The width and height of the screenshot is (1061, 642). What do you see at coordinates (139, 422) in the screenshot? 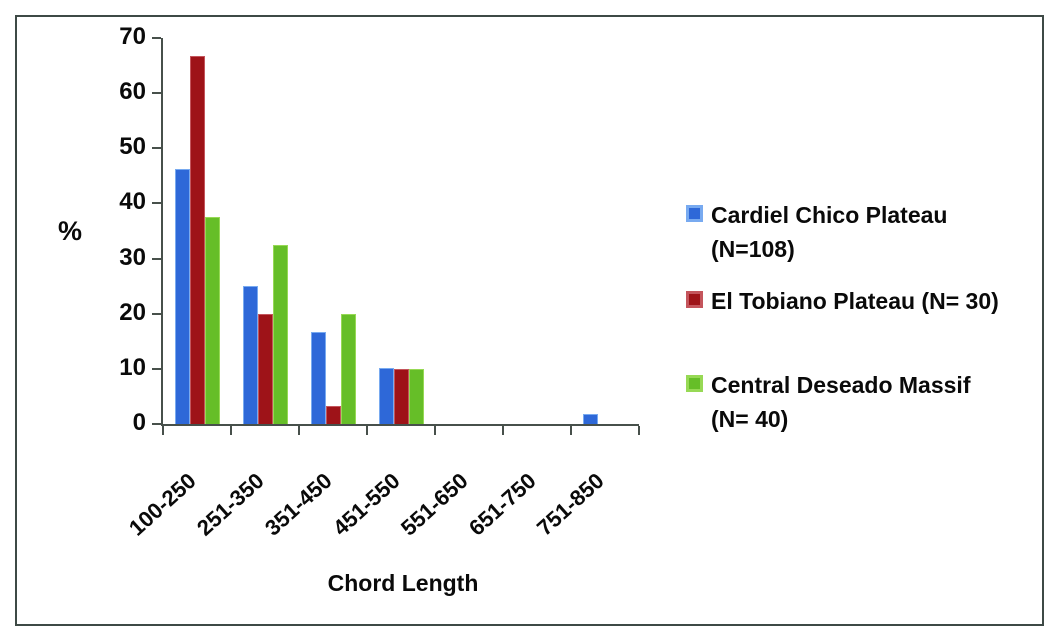
I see `y-axis-tick-label: 0` at bounding box center [139, 422].